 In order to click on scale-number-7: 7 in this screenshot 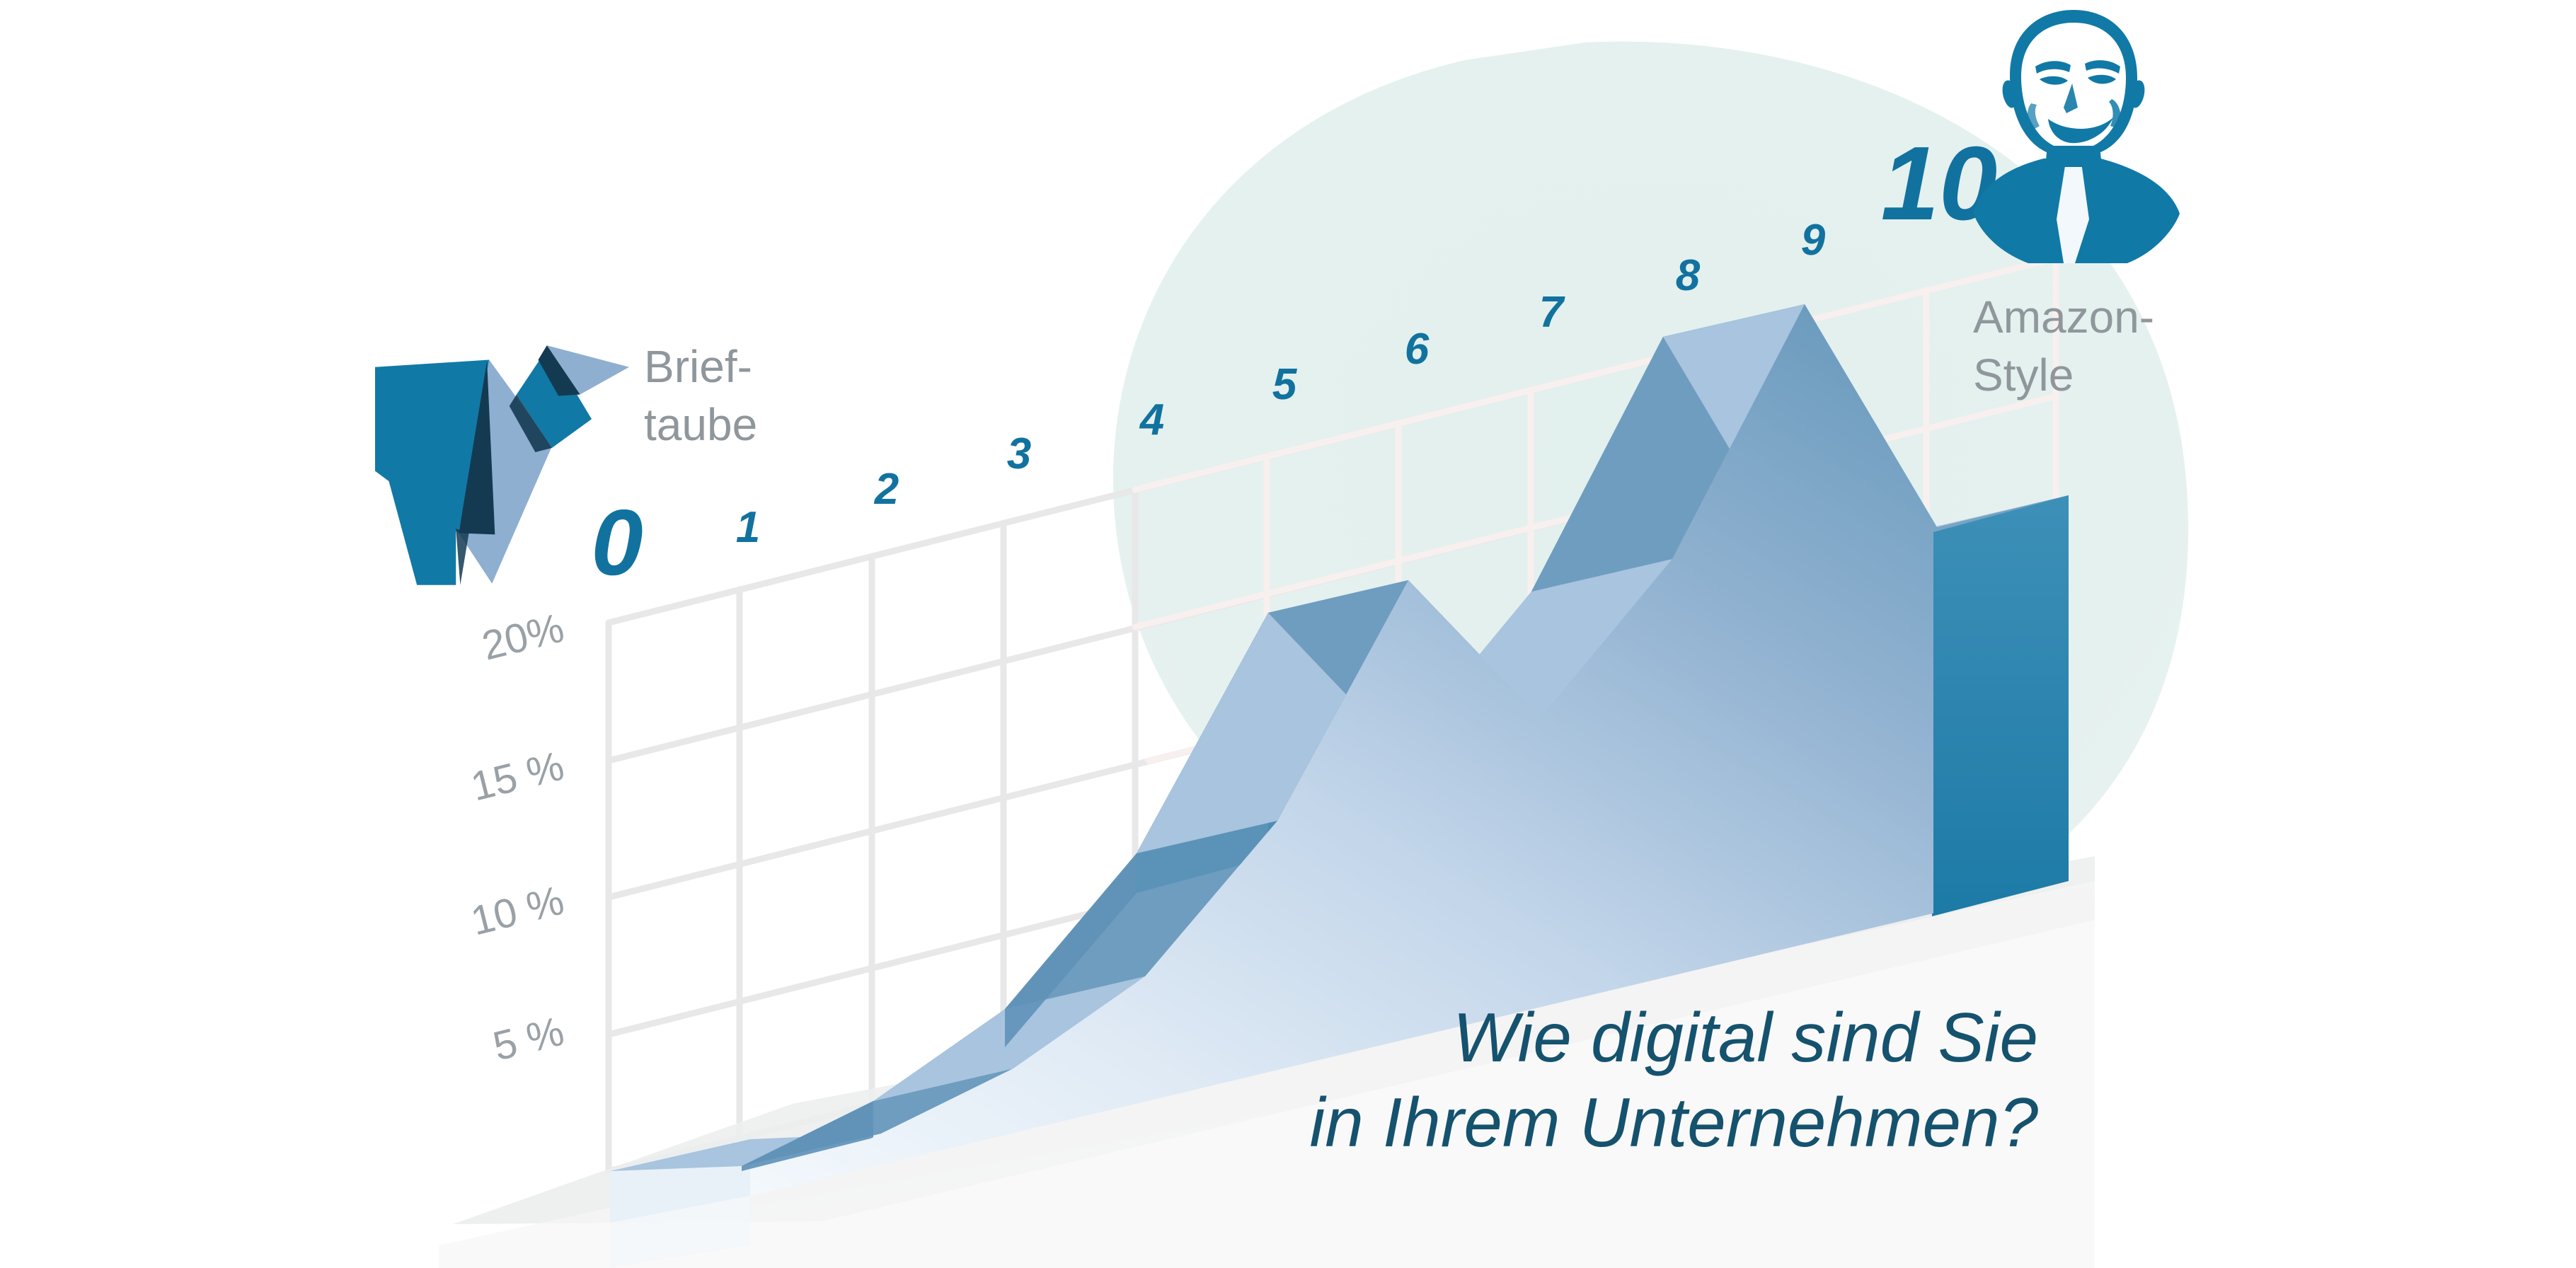, I will do `click(1552, 312)`.